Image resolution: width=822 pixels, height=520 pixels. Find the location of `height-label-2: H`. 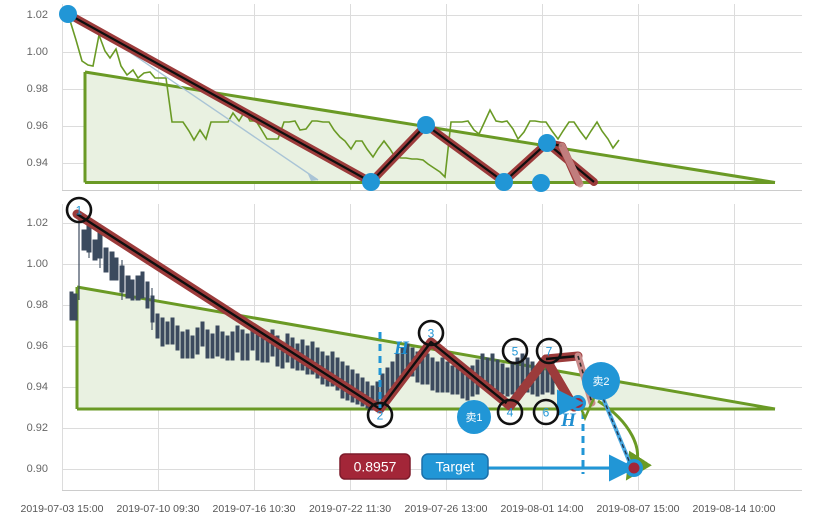

height-label-2: H is located at coordinates (568, 420).